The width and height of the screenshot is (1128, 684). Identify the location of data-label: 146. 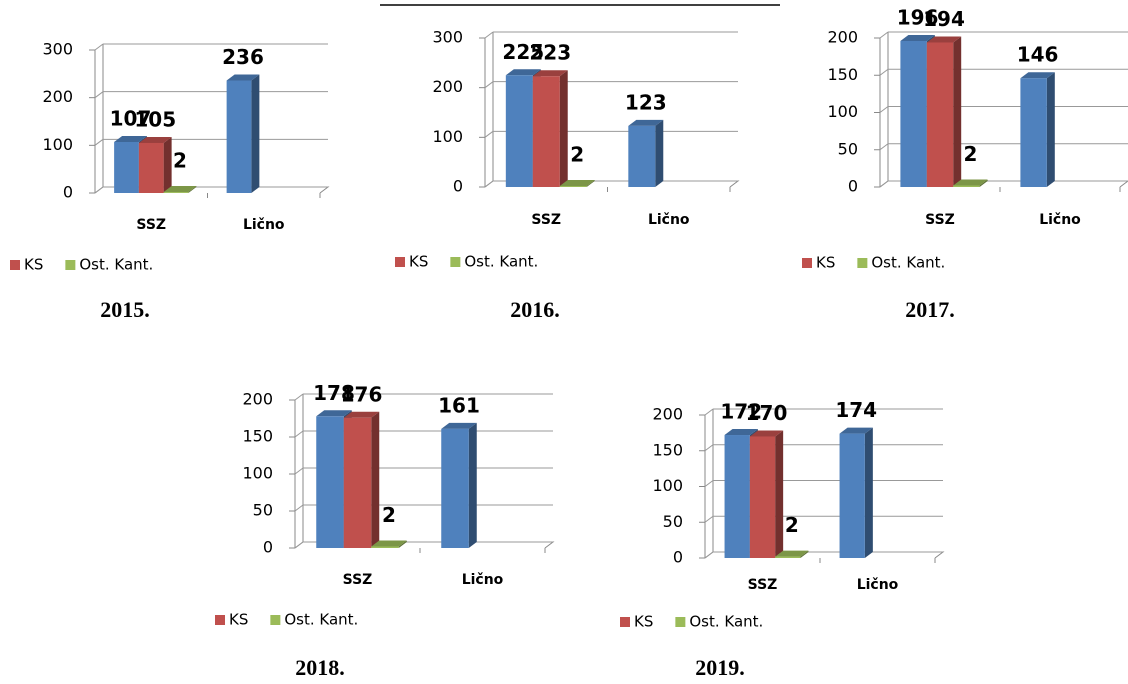
(1038, 55).